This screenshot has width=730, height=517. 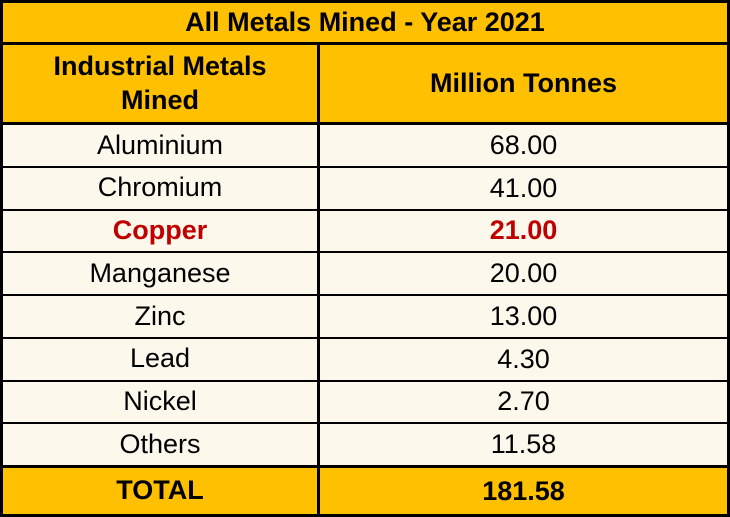 What do you see at coordinates (161, 145) in the screenshot?
I see `metal-name: Aluminium` at bounding box center [161, 145].